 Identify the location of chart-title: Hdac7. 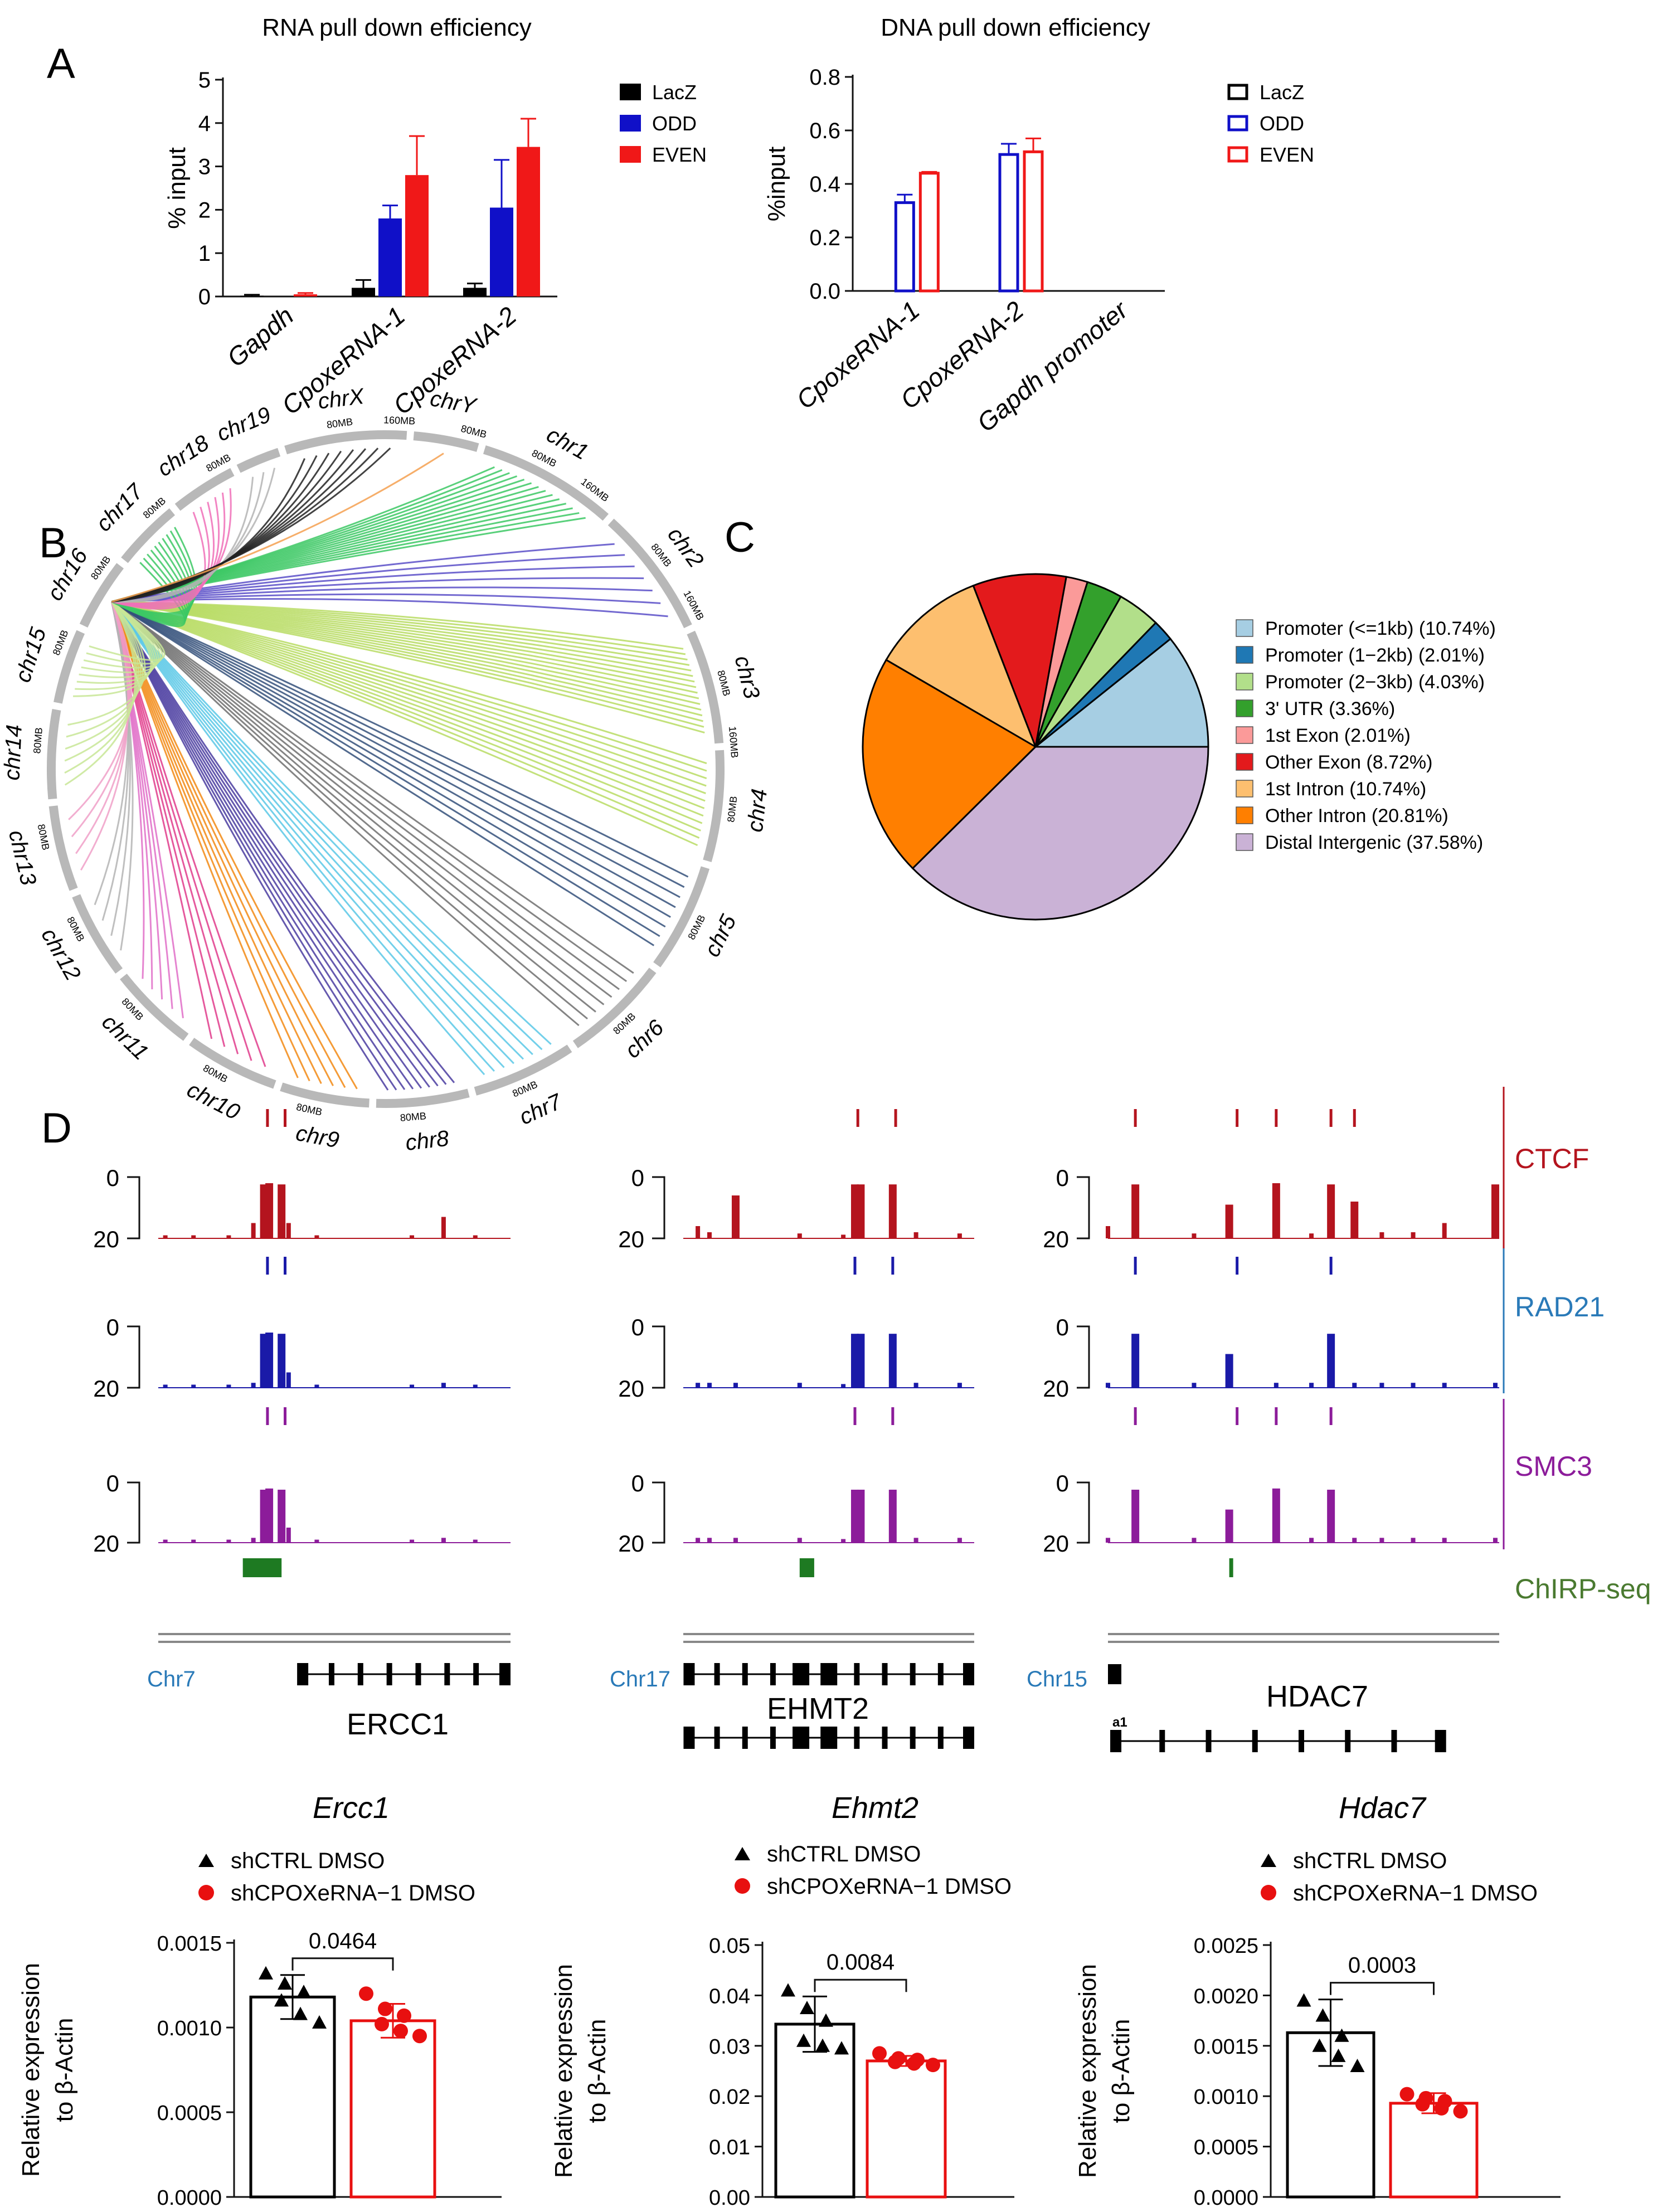
(1383, 1808).